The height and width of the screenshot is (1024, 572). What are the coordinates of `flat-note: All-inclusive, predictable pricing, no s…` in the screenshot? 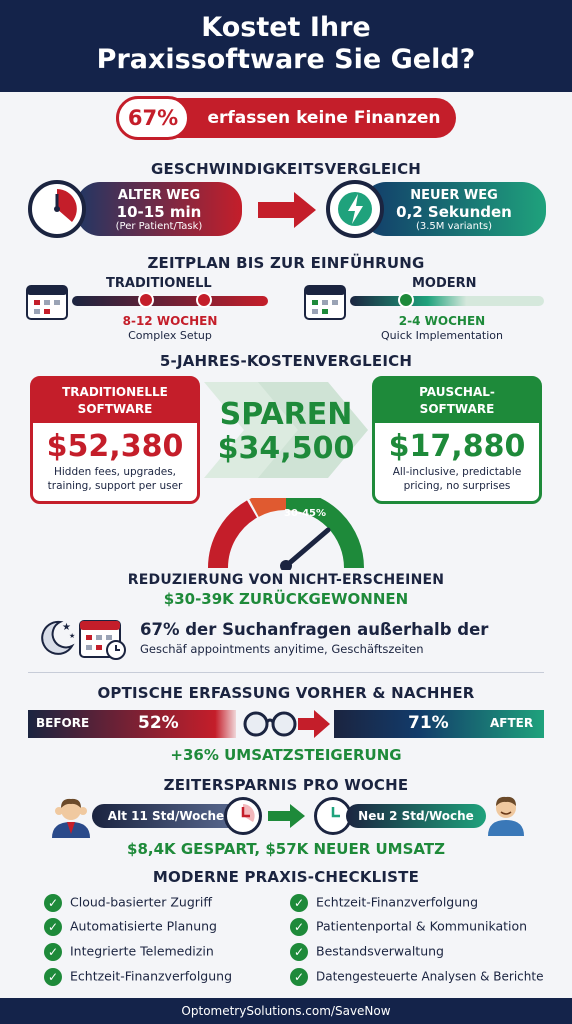 It's located at (457, 479).